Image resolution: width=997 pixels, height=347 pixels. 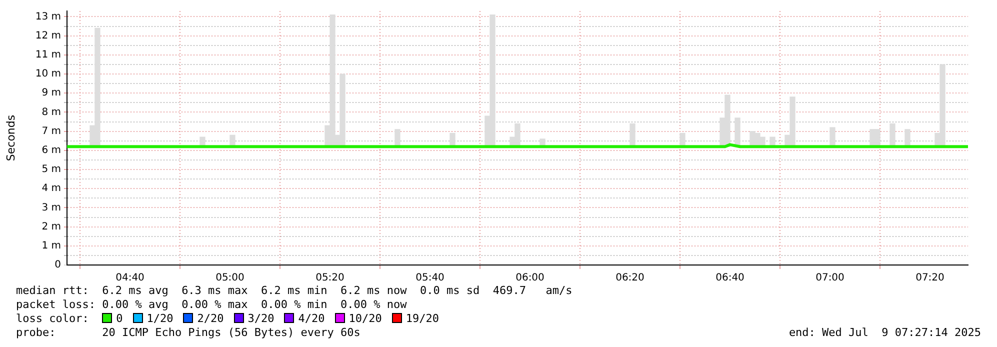 I want to click on x-tick-label: 05:00, so click(x=230, y=278).